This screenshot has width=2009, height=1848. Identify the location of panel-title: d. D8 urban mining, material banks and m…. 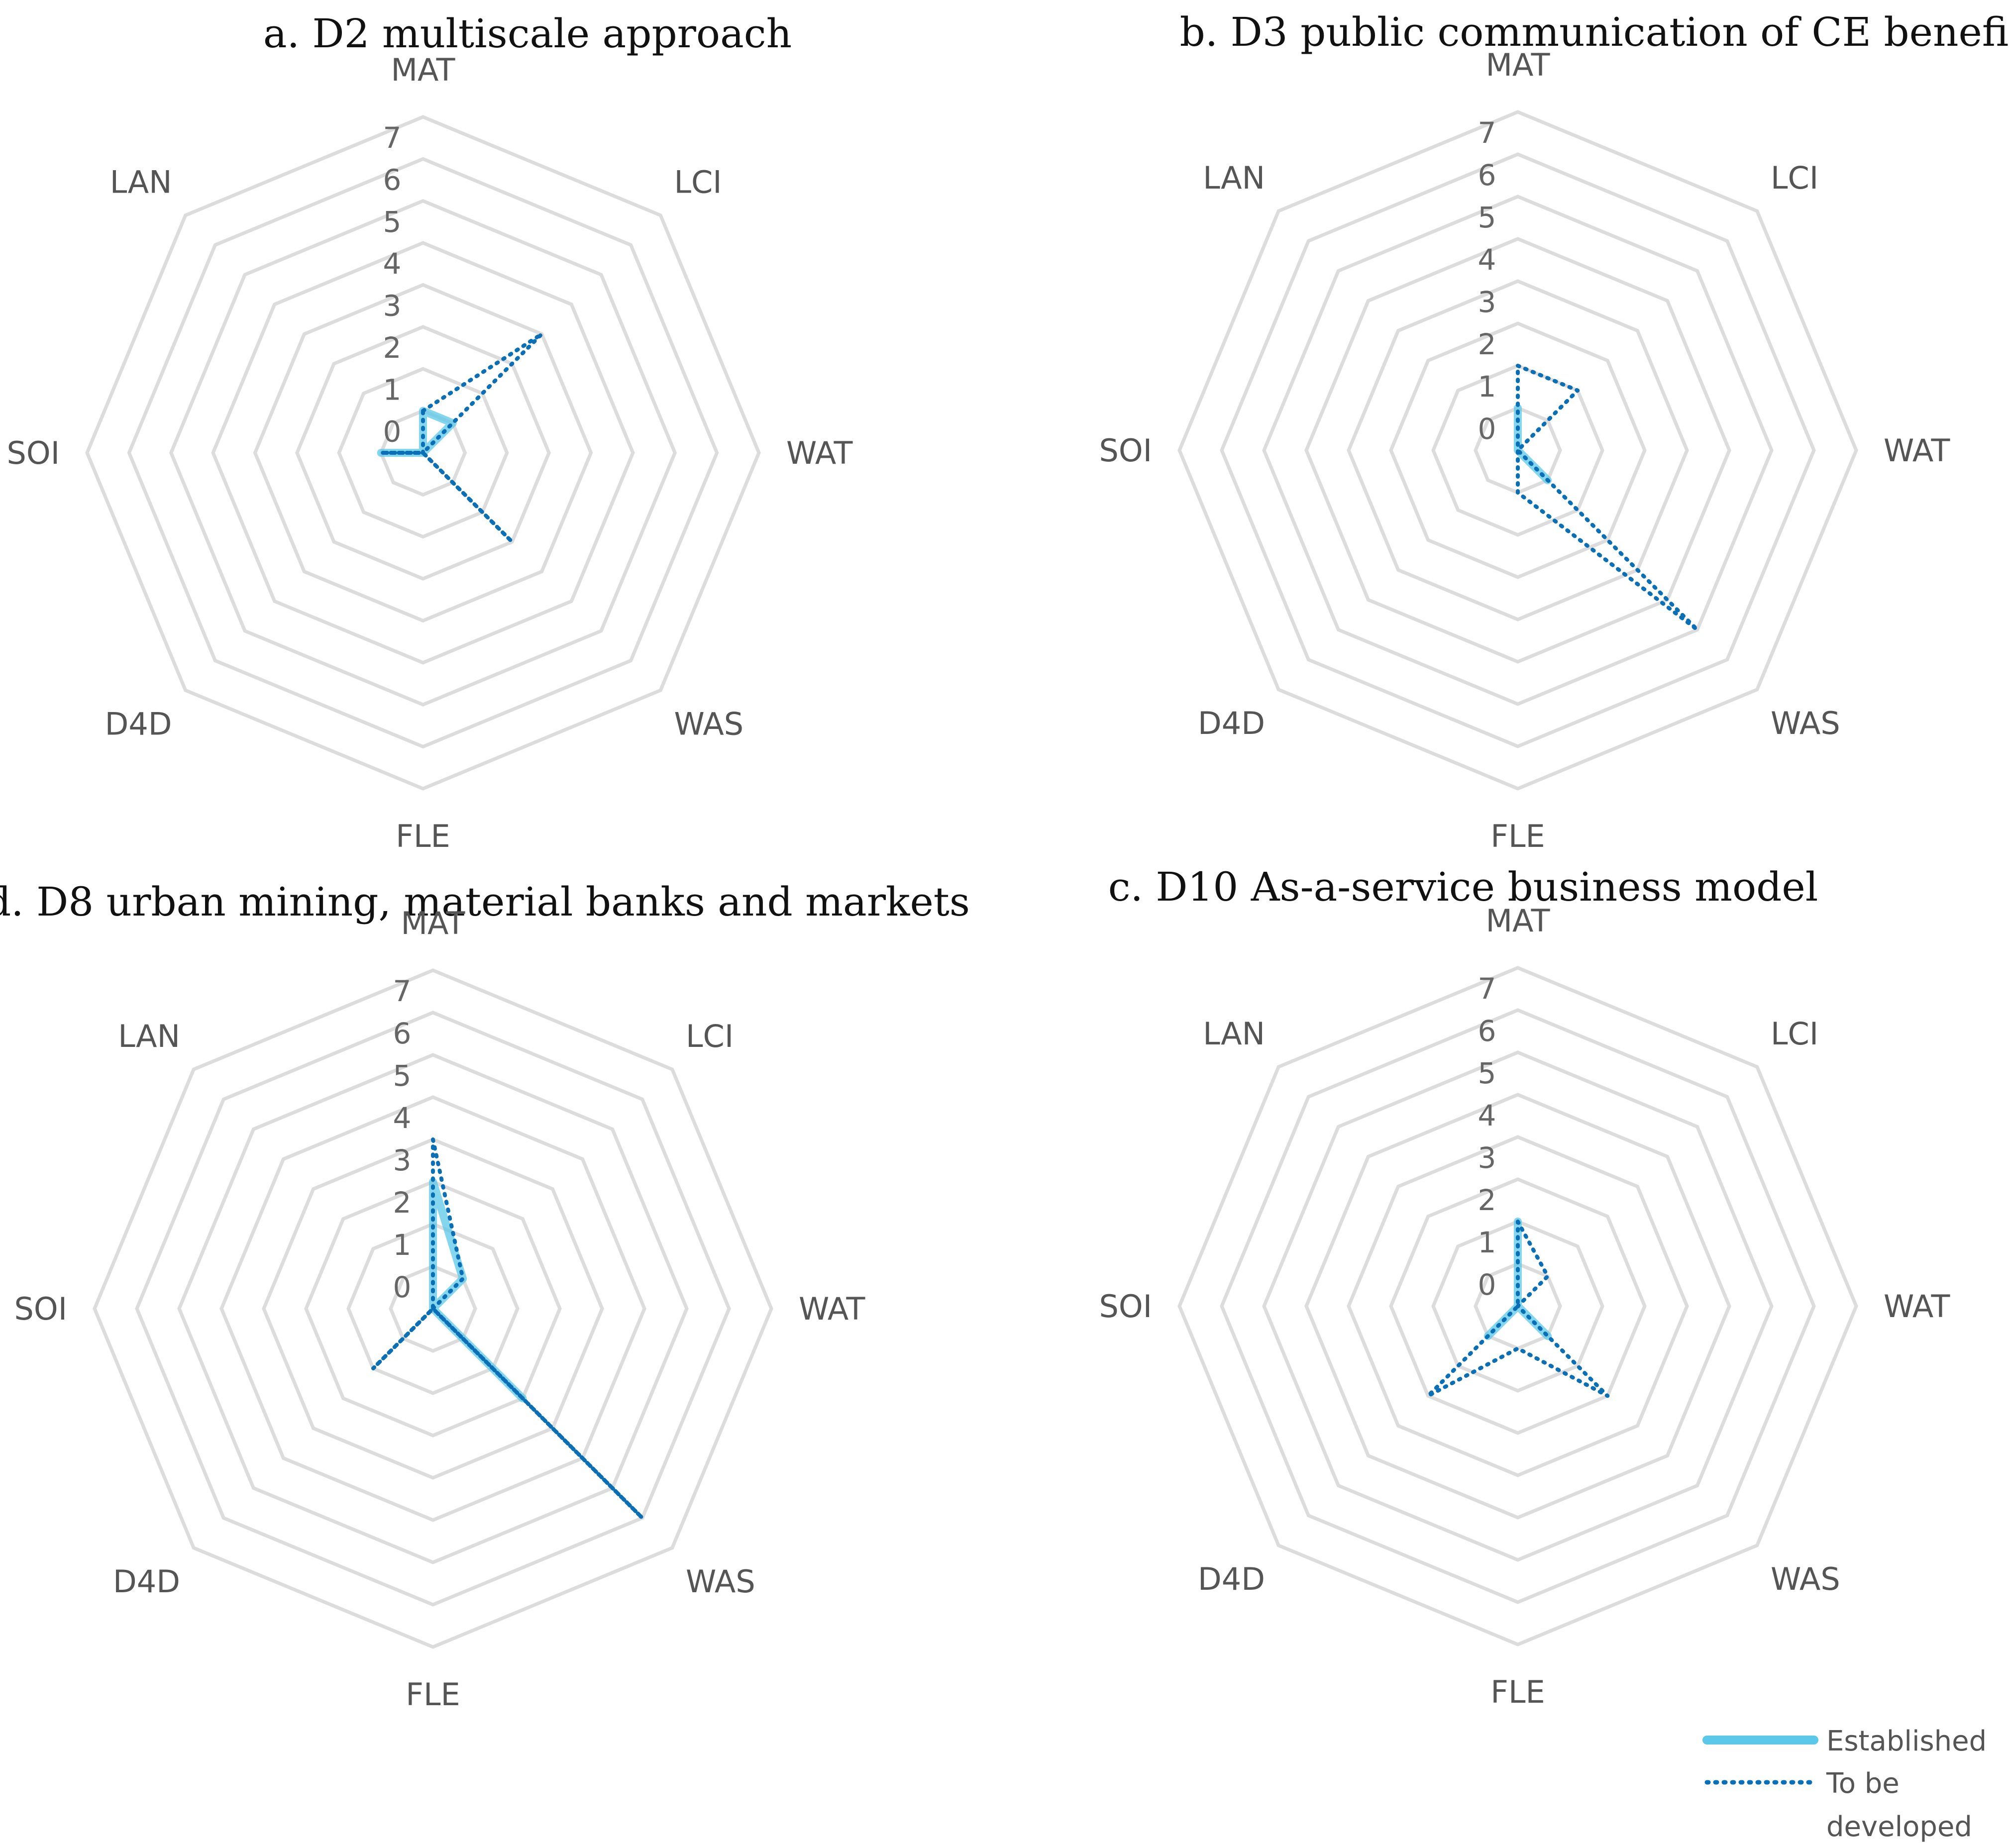
(485, 902).